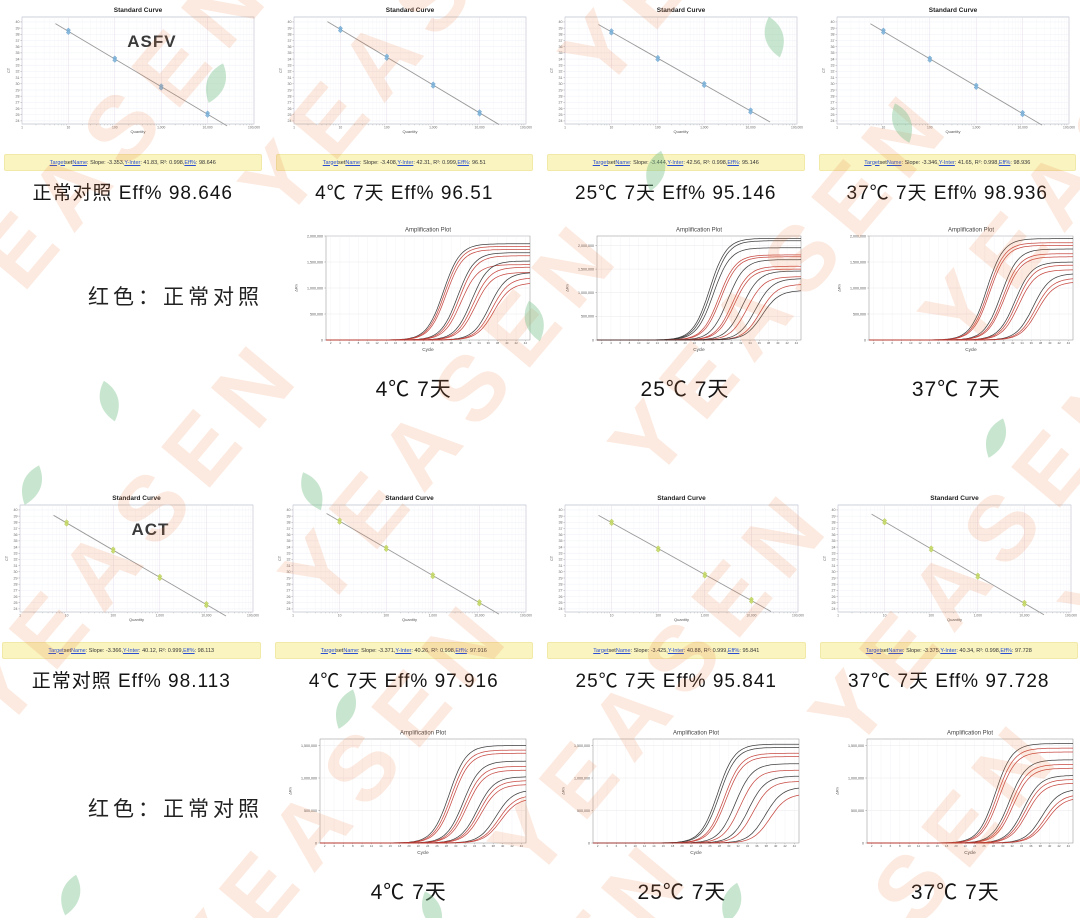  What do you see at coordinates (379, 162) in the screenshot?
I see `stats-value-text: : Slope: -3.408,` at bounding box center [379, 162].